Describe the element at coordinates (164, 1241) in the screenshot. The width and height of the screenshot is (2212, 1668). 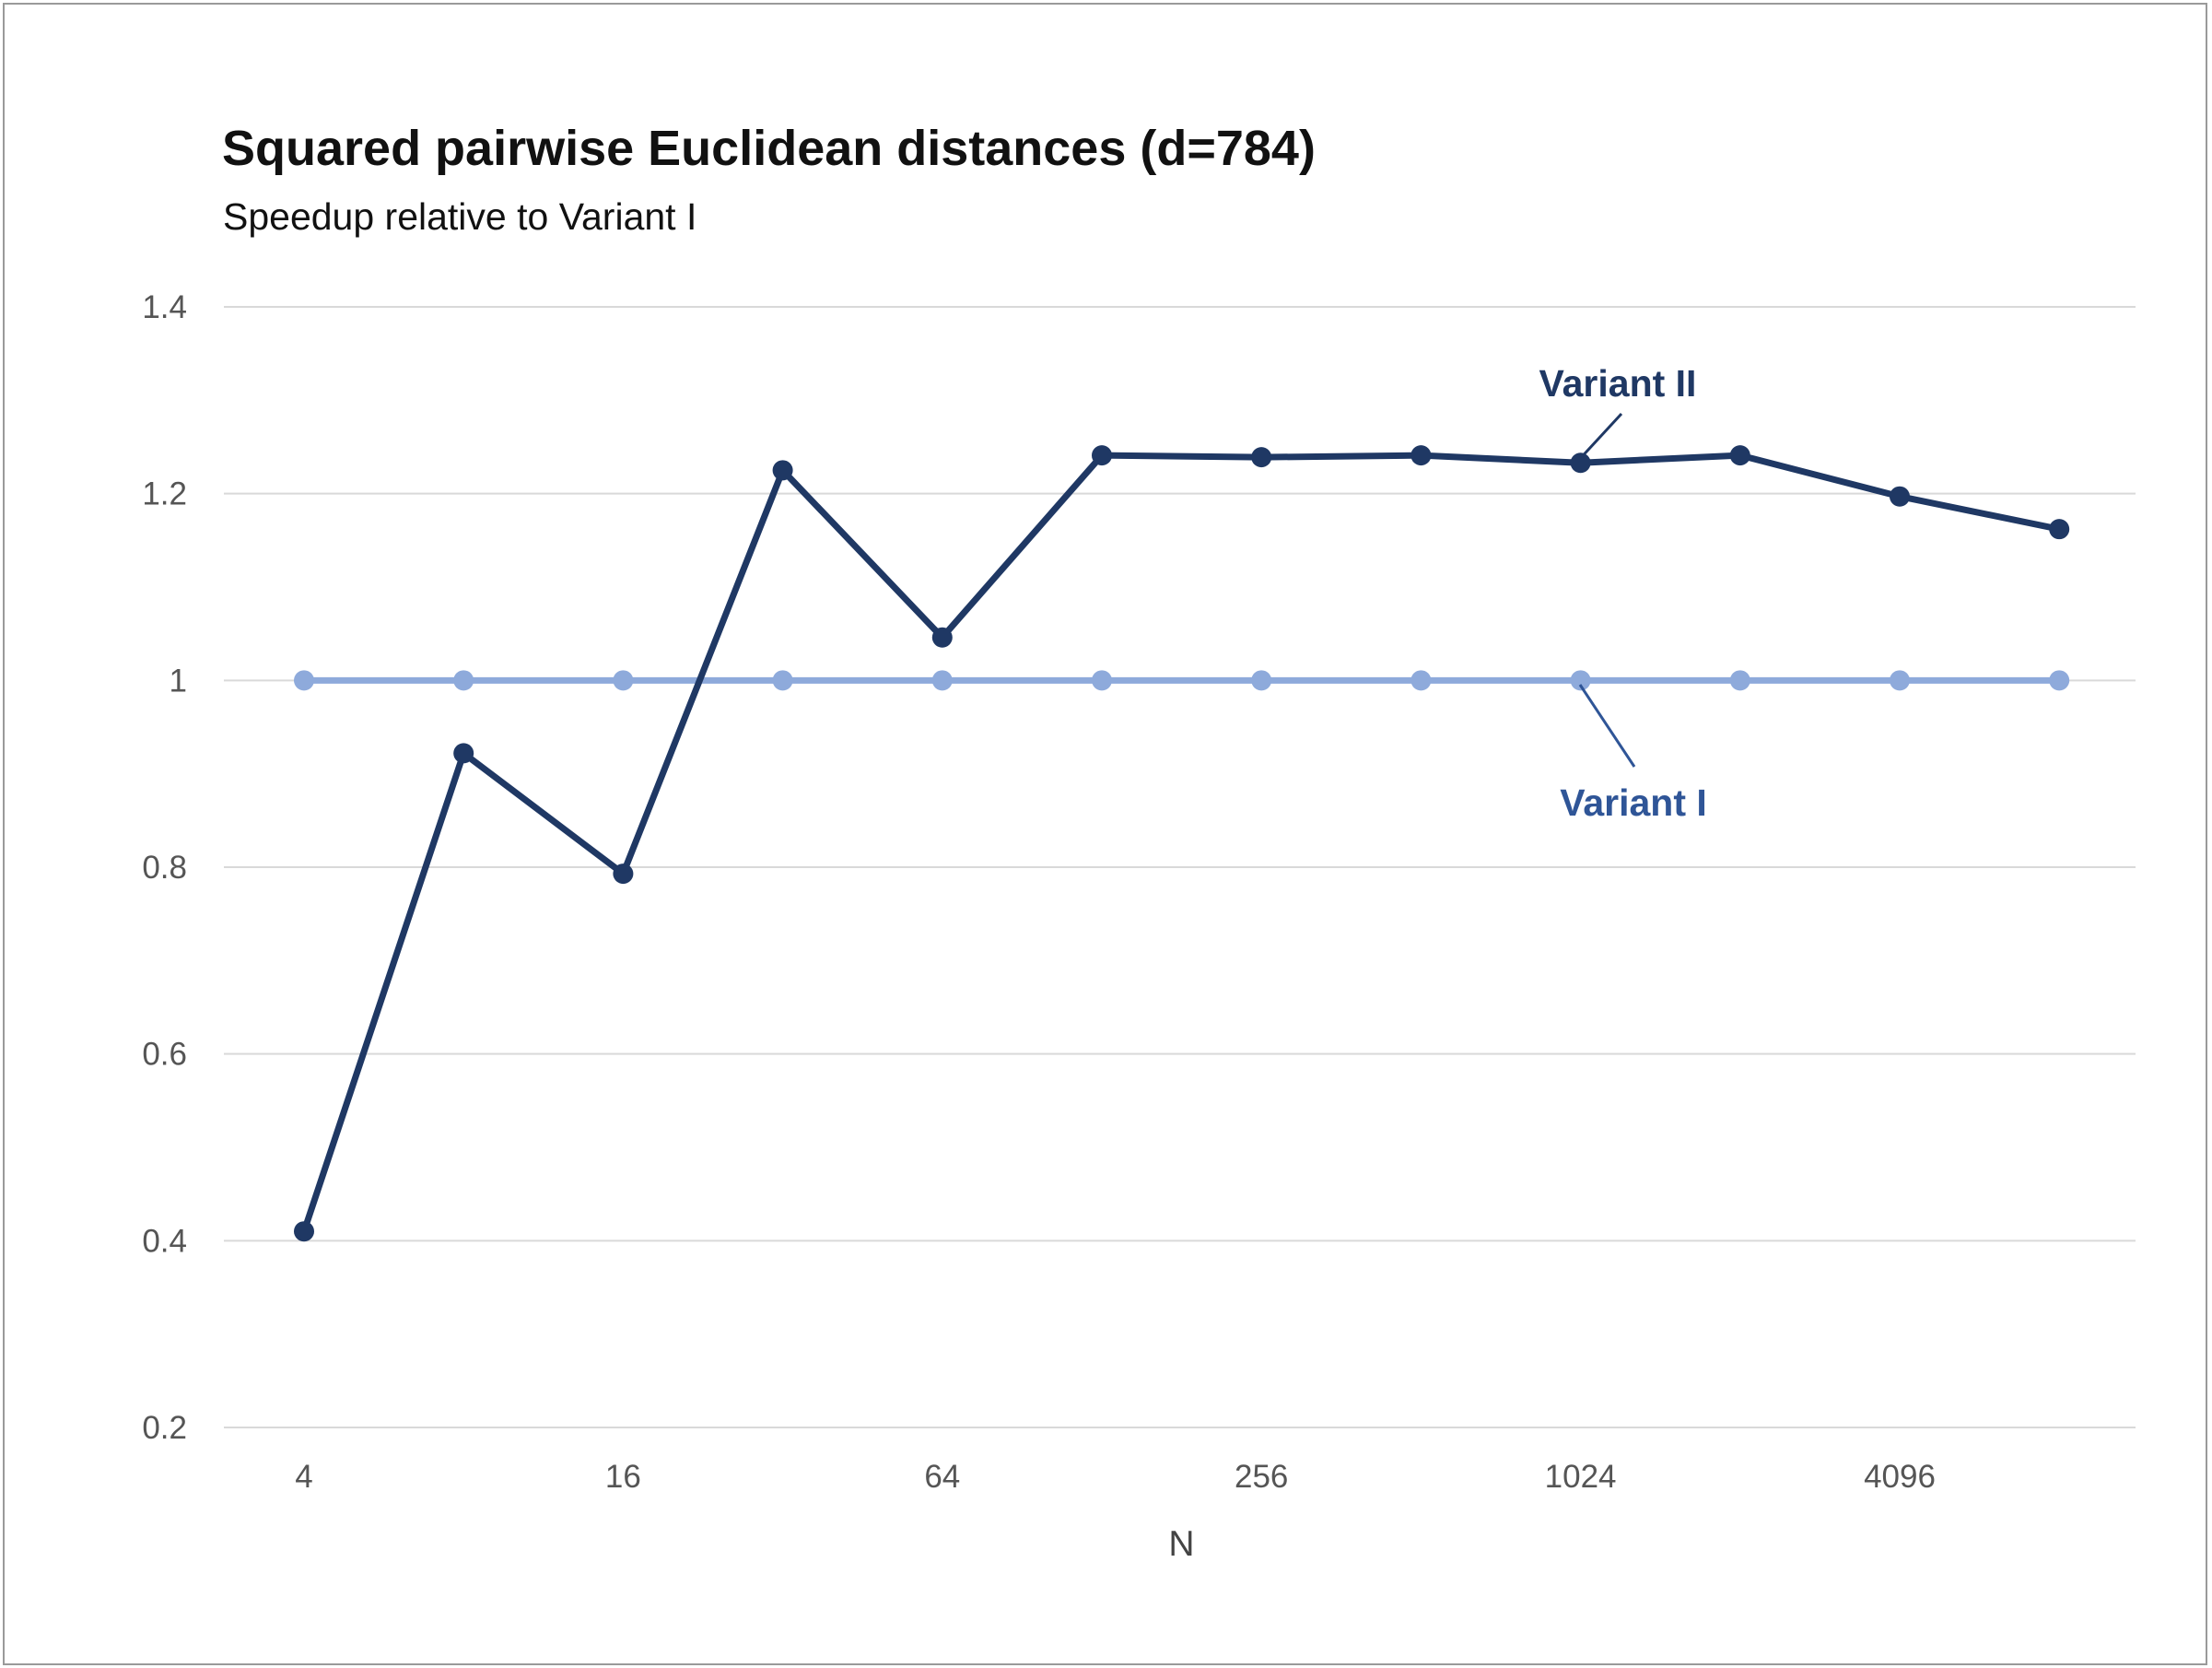
I see `y-tick-label: 0.4` at that location.